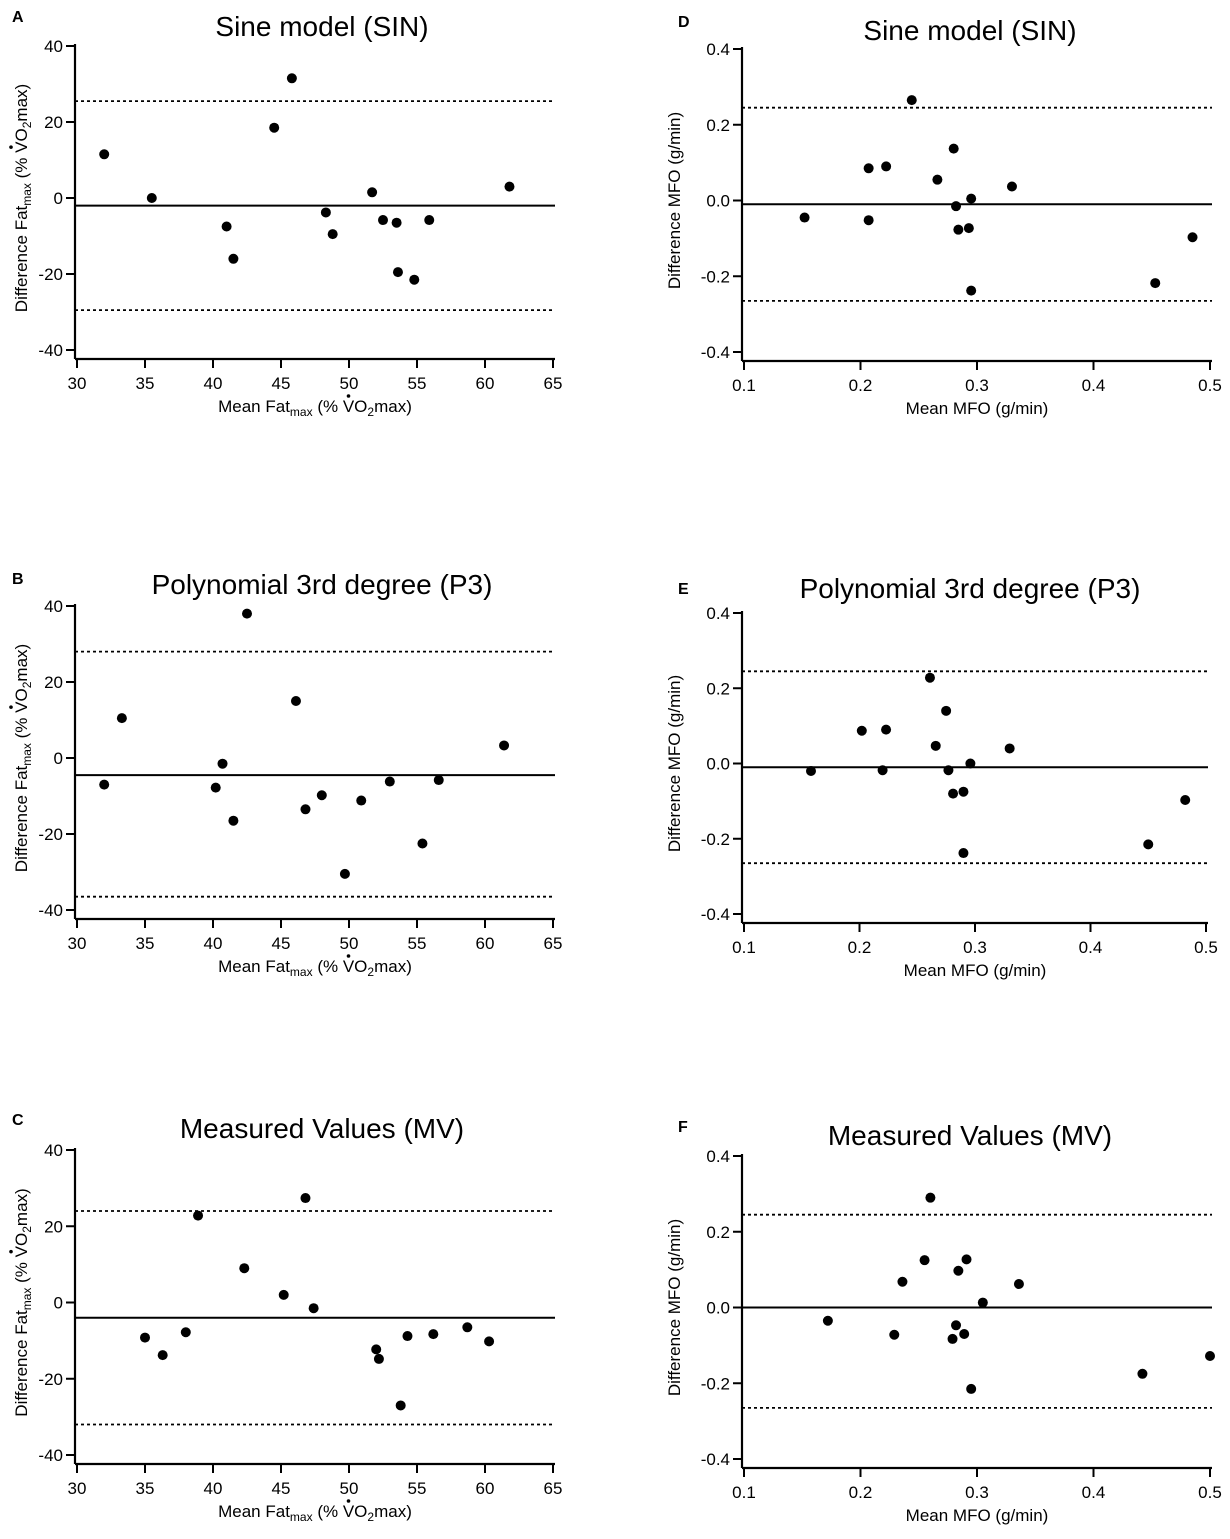 The image size is (1230, 1539). Describe the element at coordinates (77, 383) in the screenshot. I see `panel-a-x-tick-label: 30` at that location.